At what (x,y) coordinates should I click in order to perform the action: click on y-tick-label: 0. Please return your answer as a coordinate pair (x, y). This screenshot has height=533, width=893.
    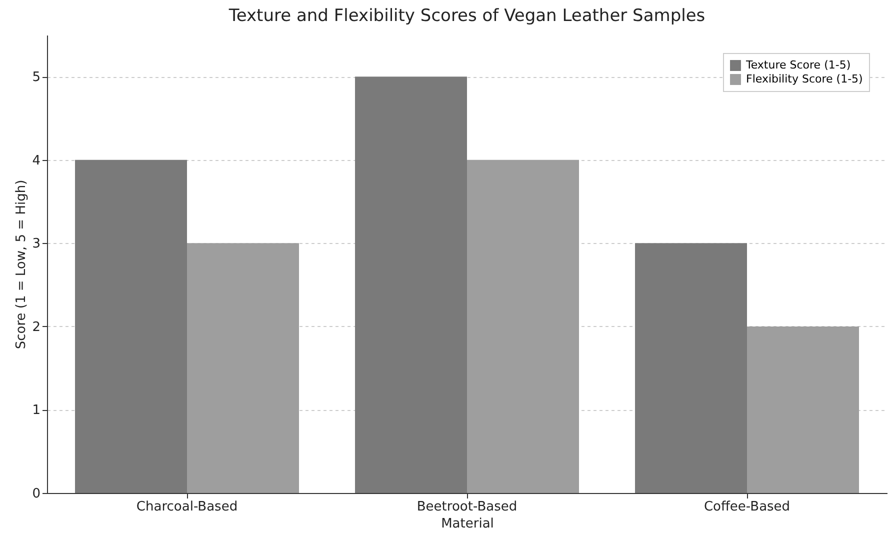
    Looking at the image, I should click on (36, 494).